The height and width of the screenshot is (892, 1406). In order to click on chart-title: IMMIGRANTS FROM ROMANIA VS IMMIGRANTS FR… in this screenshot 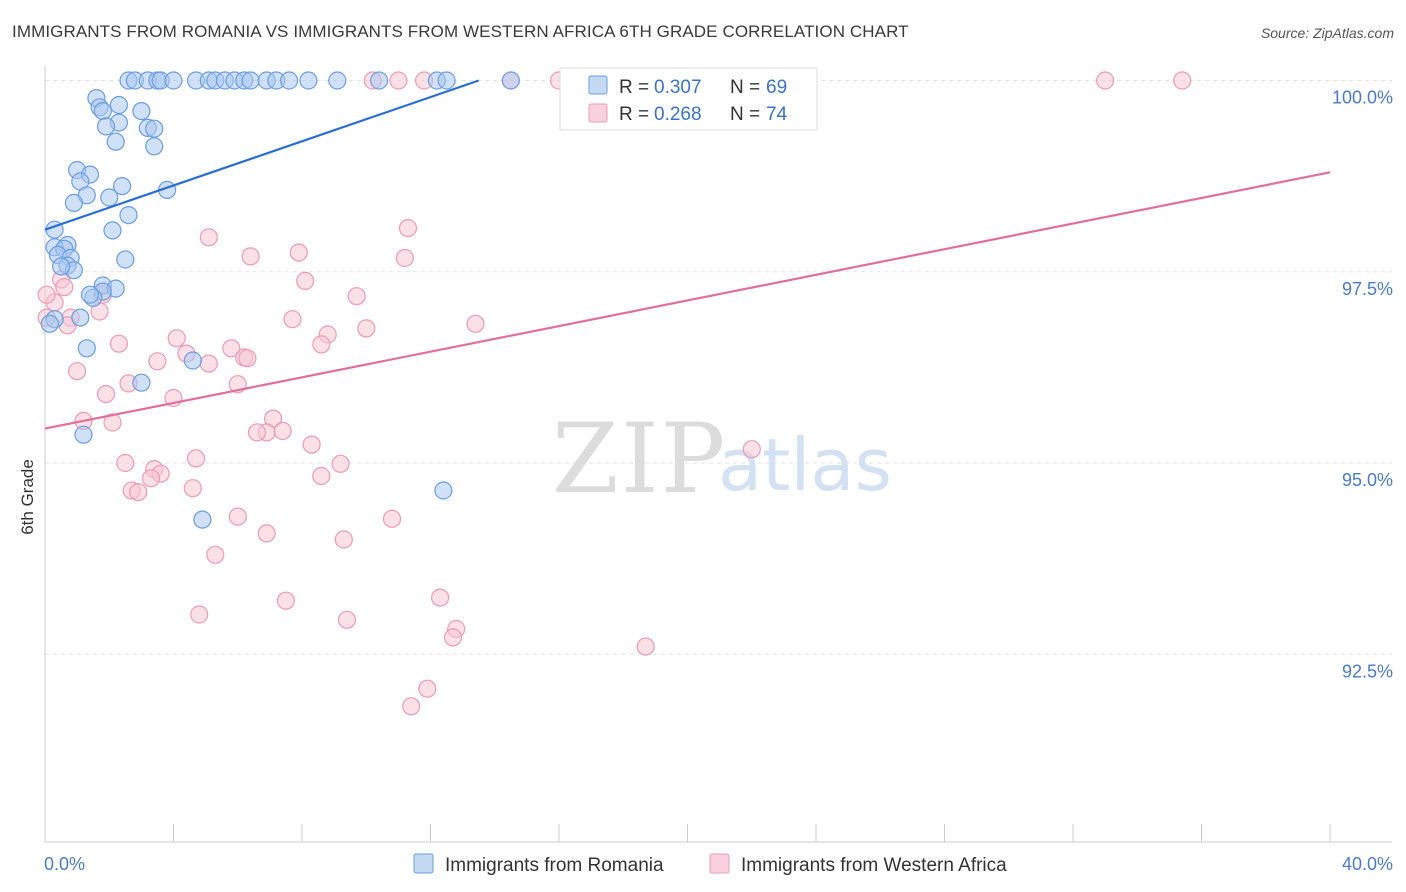, I will do `click(460, 31)`.